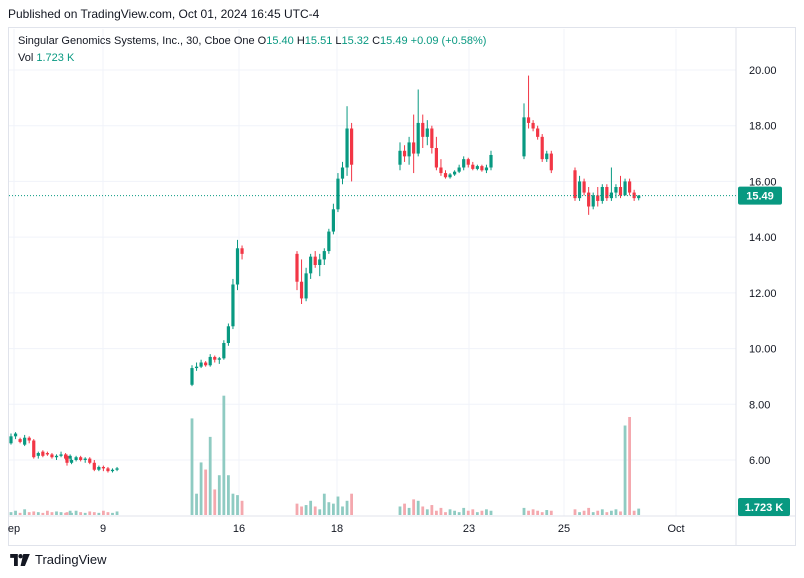 This screenshot has width=804, height=578. What do you see at coordinates (469, 529) in the screenshot?
I see `x-tick-label: 23` at bounding box center [469, 529].